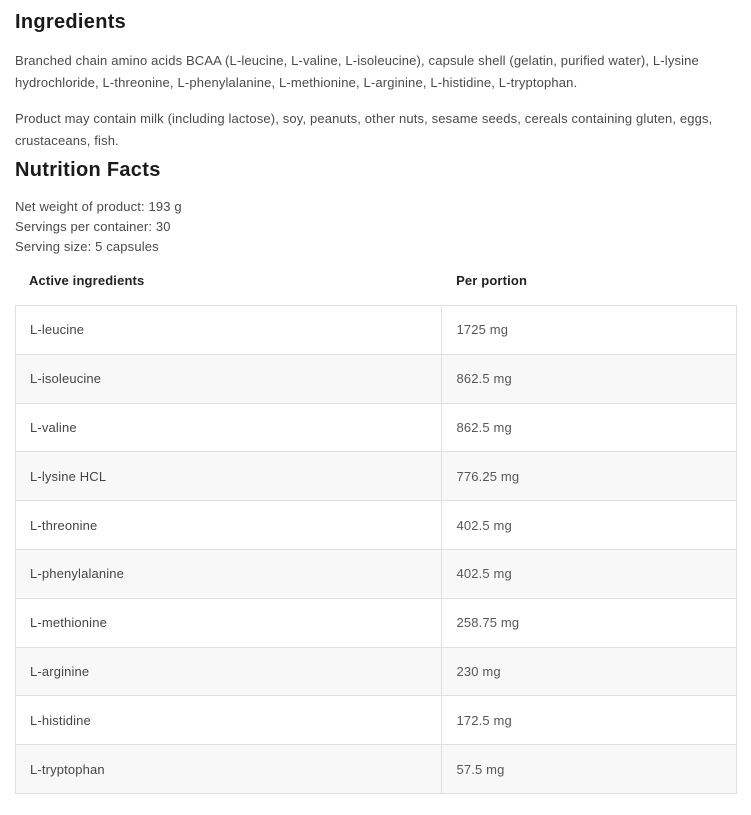 This screenshot has height=815, width=751. Describe the element at coordinates (228, 622) in the screenshot. I see `ingredient-name-cell: L-methionine` at that location.